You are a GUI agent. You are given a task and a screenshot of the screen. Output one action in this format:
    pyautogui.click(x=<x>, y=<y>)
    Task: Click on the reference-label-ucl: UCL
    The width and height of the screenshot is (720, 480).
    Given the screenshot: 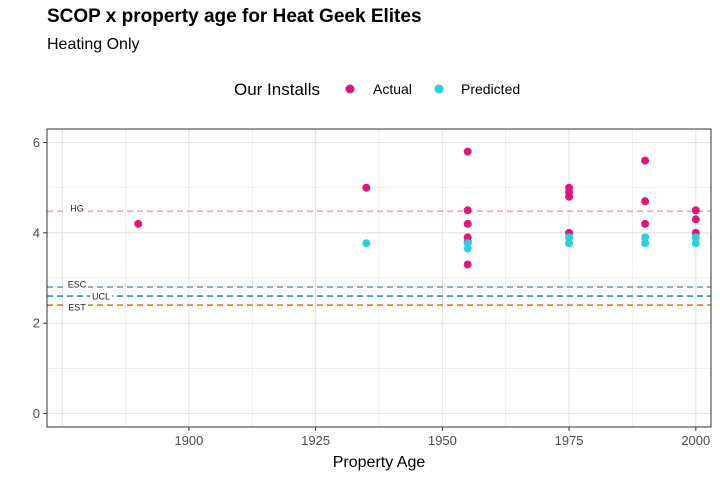 What is the action you would take?
    pyautogui.click(x=101, y=297)
    